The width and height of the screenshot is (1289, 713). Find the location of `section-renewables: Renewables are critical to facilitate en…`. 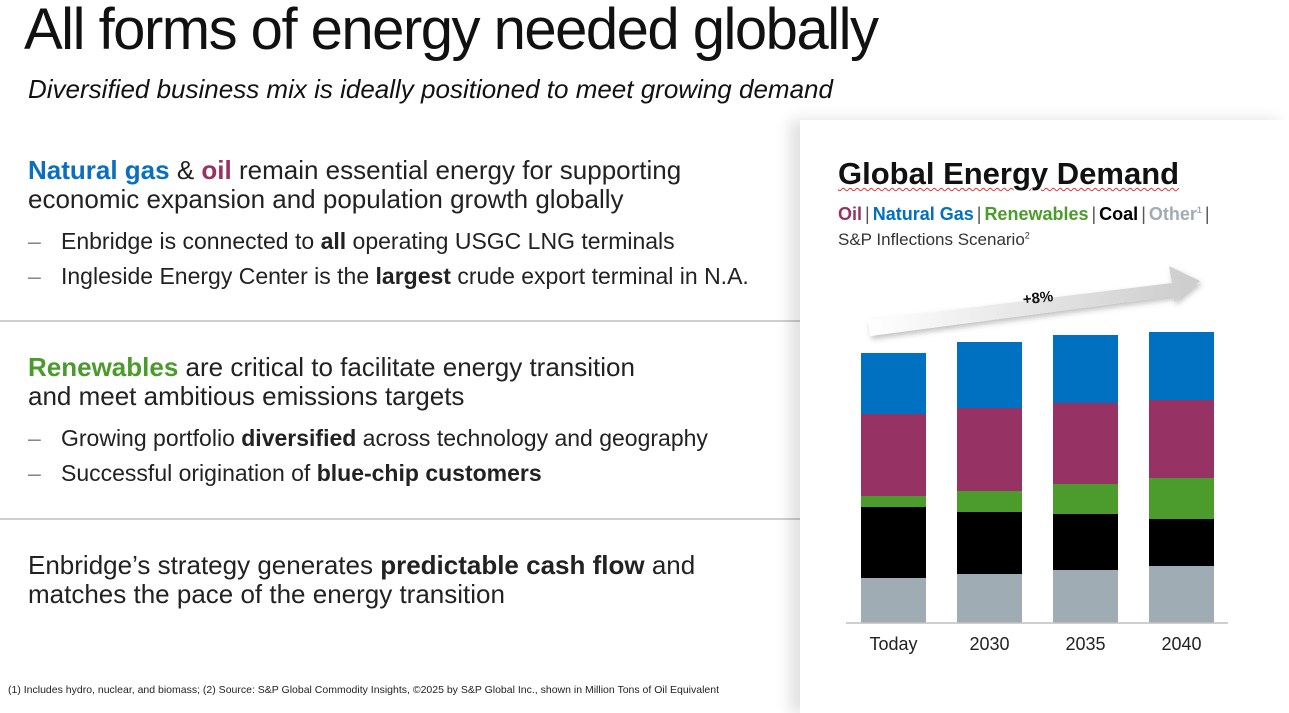

section-renewables: Renewables are critical to facilitate en… is located at coordinates (413, 422).